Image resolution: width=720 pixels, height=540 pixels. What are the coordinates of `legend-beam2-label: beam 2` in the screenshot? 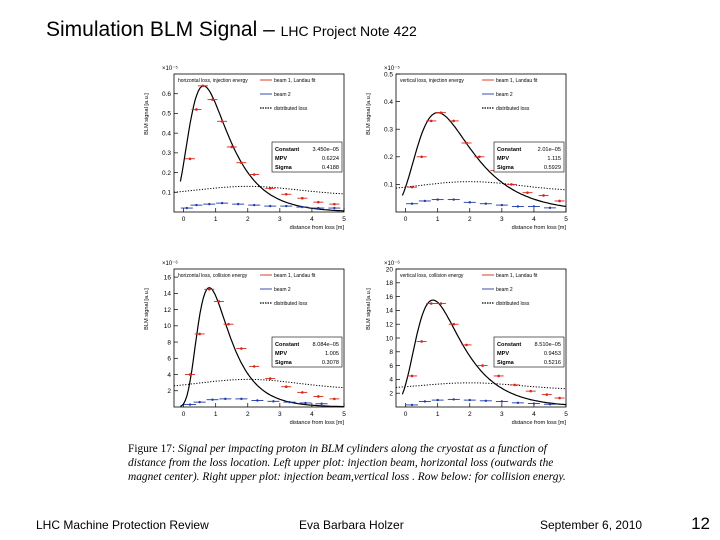 It's located at (282, 290).